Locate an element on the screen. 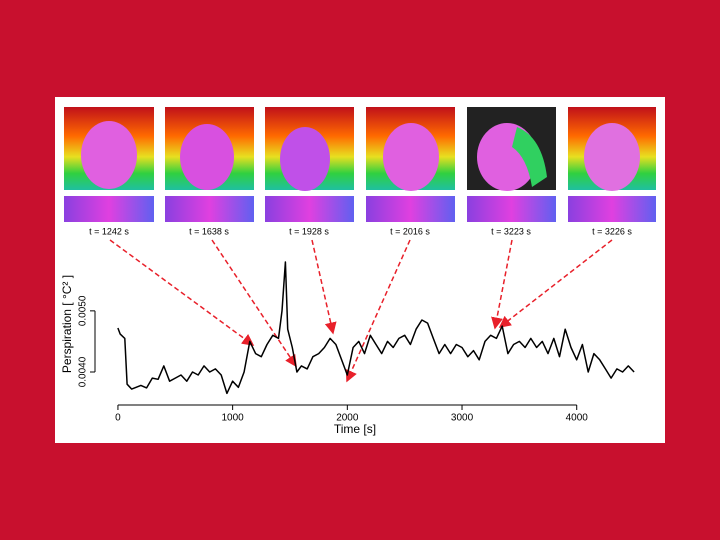 This screenshot has height=540, width=720. image-caption: t = 2016 s is located at coordinates (410, 231).